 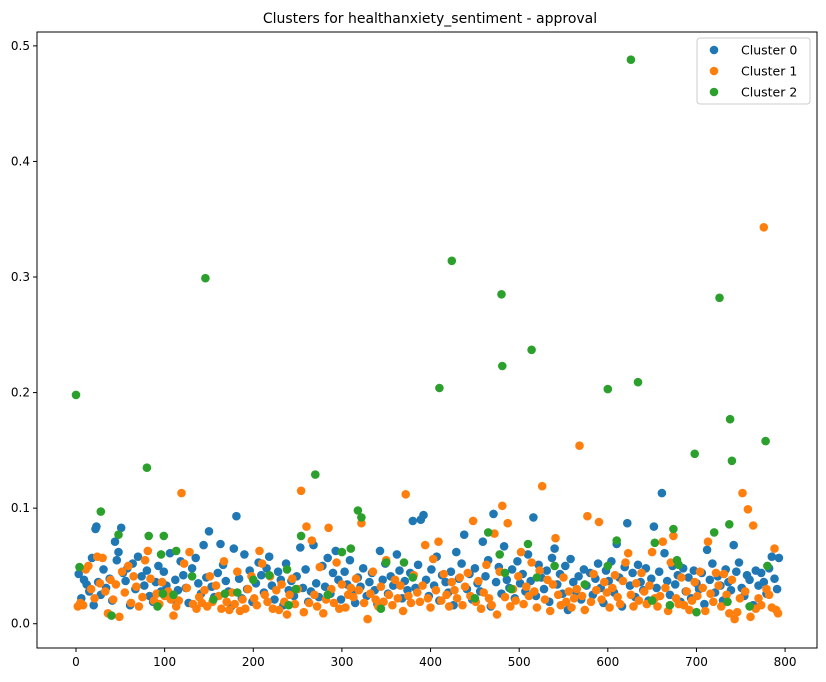 I want to click on legend-box, so click(x=753, y=71).